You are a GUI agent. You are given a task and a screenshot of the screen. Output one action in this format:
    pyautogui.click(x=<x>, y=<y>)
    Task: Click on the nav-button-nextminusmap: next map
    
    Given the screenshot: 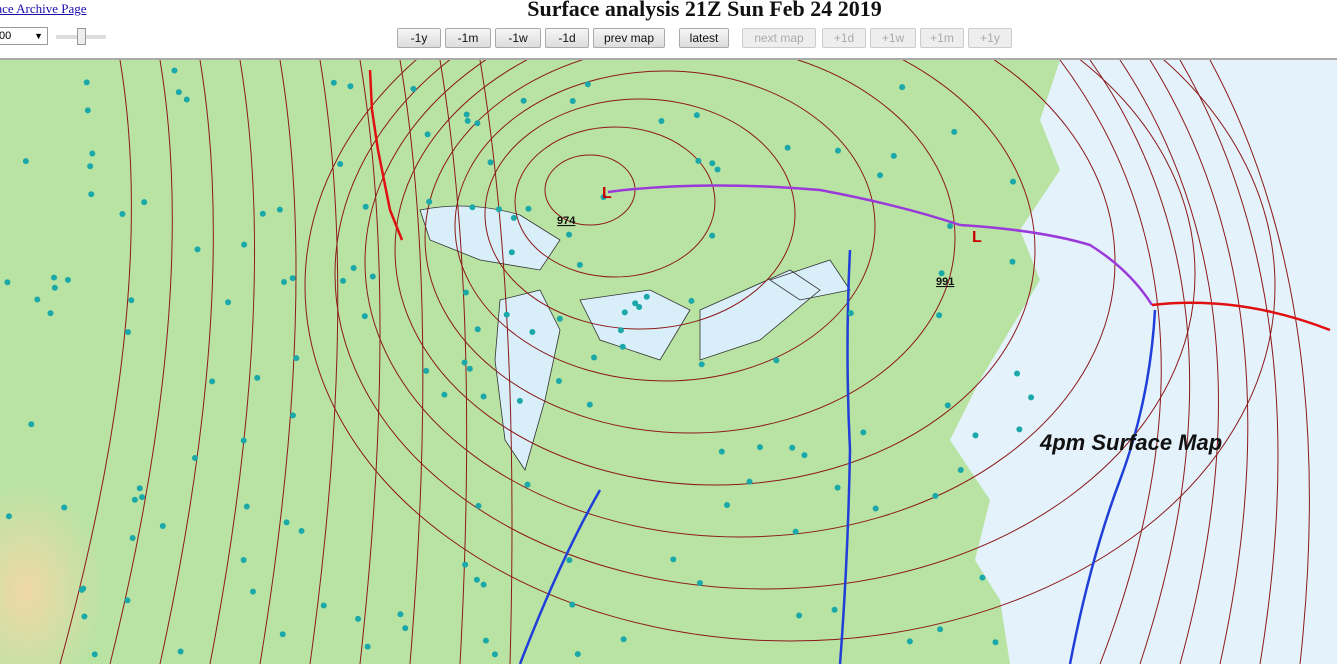 What is the action you would take?
    pyautogui.click(x=779, y=38)
    